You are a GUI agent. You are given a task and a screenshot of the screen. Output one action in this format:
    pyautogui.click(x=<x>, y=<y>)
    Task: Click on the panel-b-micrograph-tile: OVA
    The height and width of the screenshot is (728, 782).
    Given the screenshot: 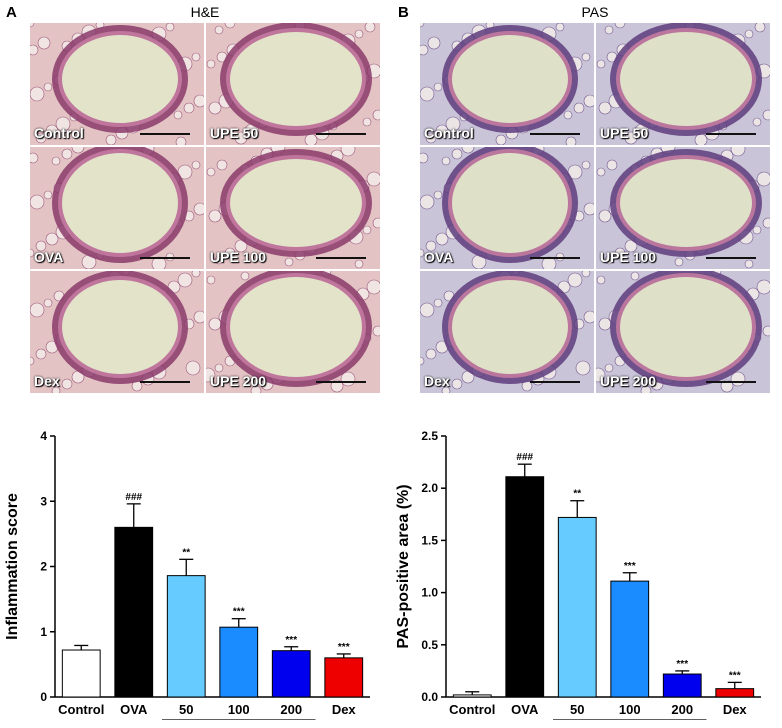 What is the action you would take?
    pyautogui.click(x=507, y=208)
    